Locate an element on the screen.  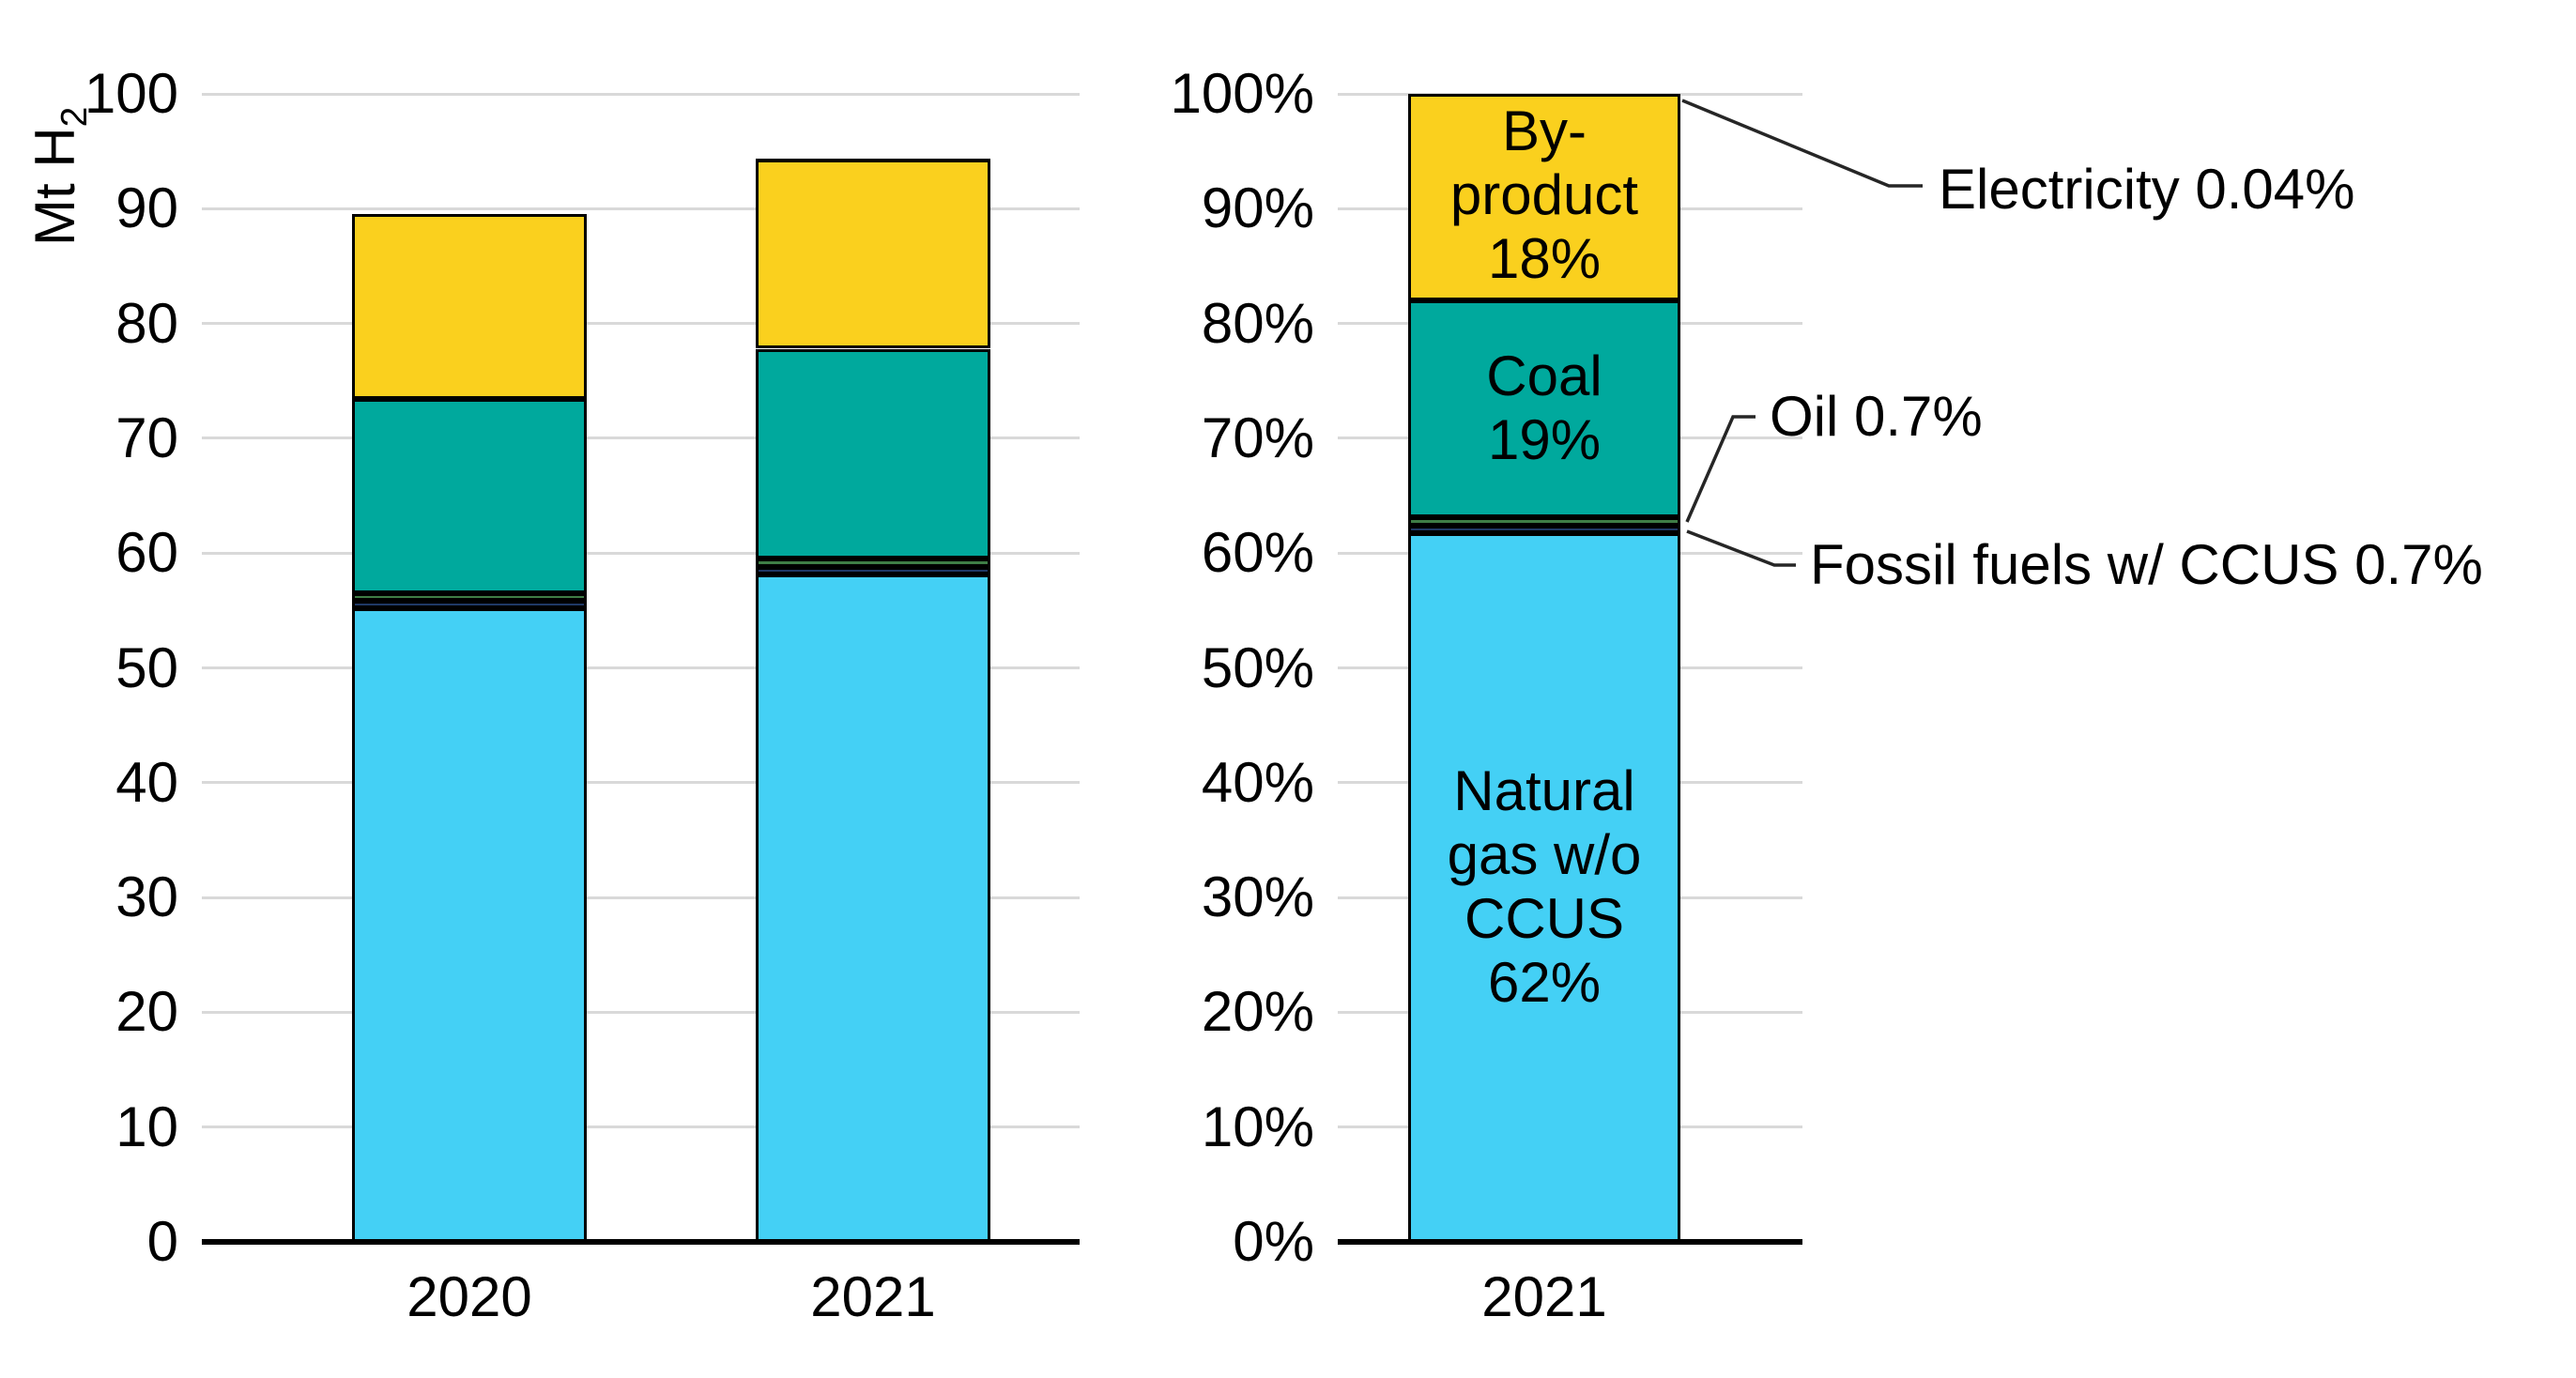
annotation-fossil-ccus: Fossil fuels w/ CCUS 0.7% is located at coordinates (2147, 564).